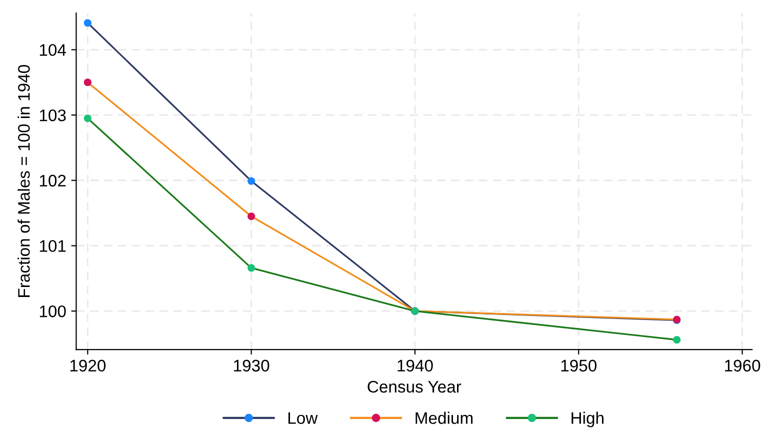 This screenshot has width=762, height=437. Describe the element at coordinates (53, 50) in the screenshot. I see `y-tick-label: 104` at that location.